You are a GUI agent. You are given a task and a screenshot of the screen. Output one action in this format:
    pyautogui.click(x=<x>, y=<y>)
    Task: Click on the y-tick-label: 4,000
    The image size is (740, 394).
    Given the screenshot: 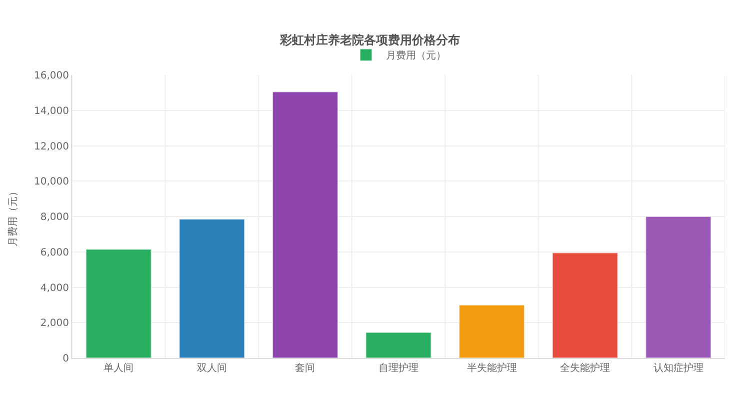 What is the action you would take?
    pyautogui.click(x=54, y=288)
    